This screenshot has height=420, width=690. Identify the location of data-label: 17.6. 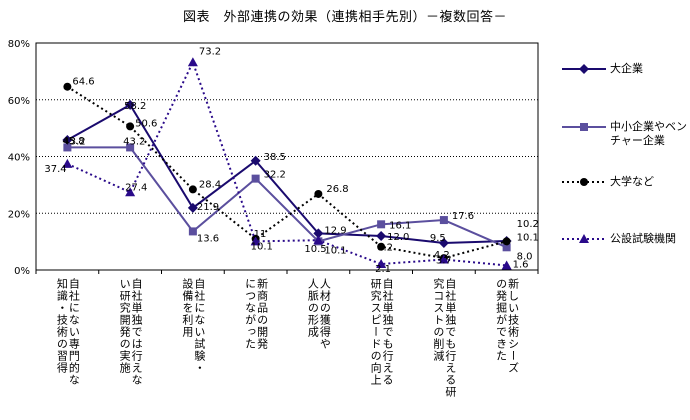
(463, 216).